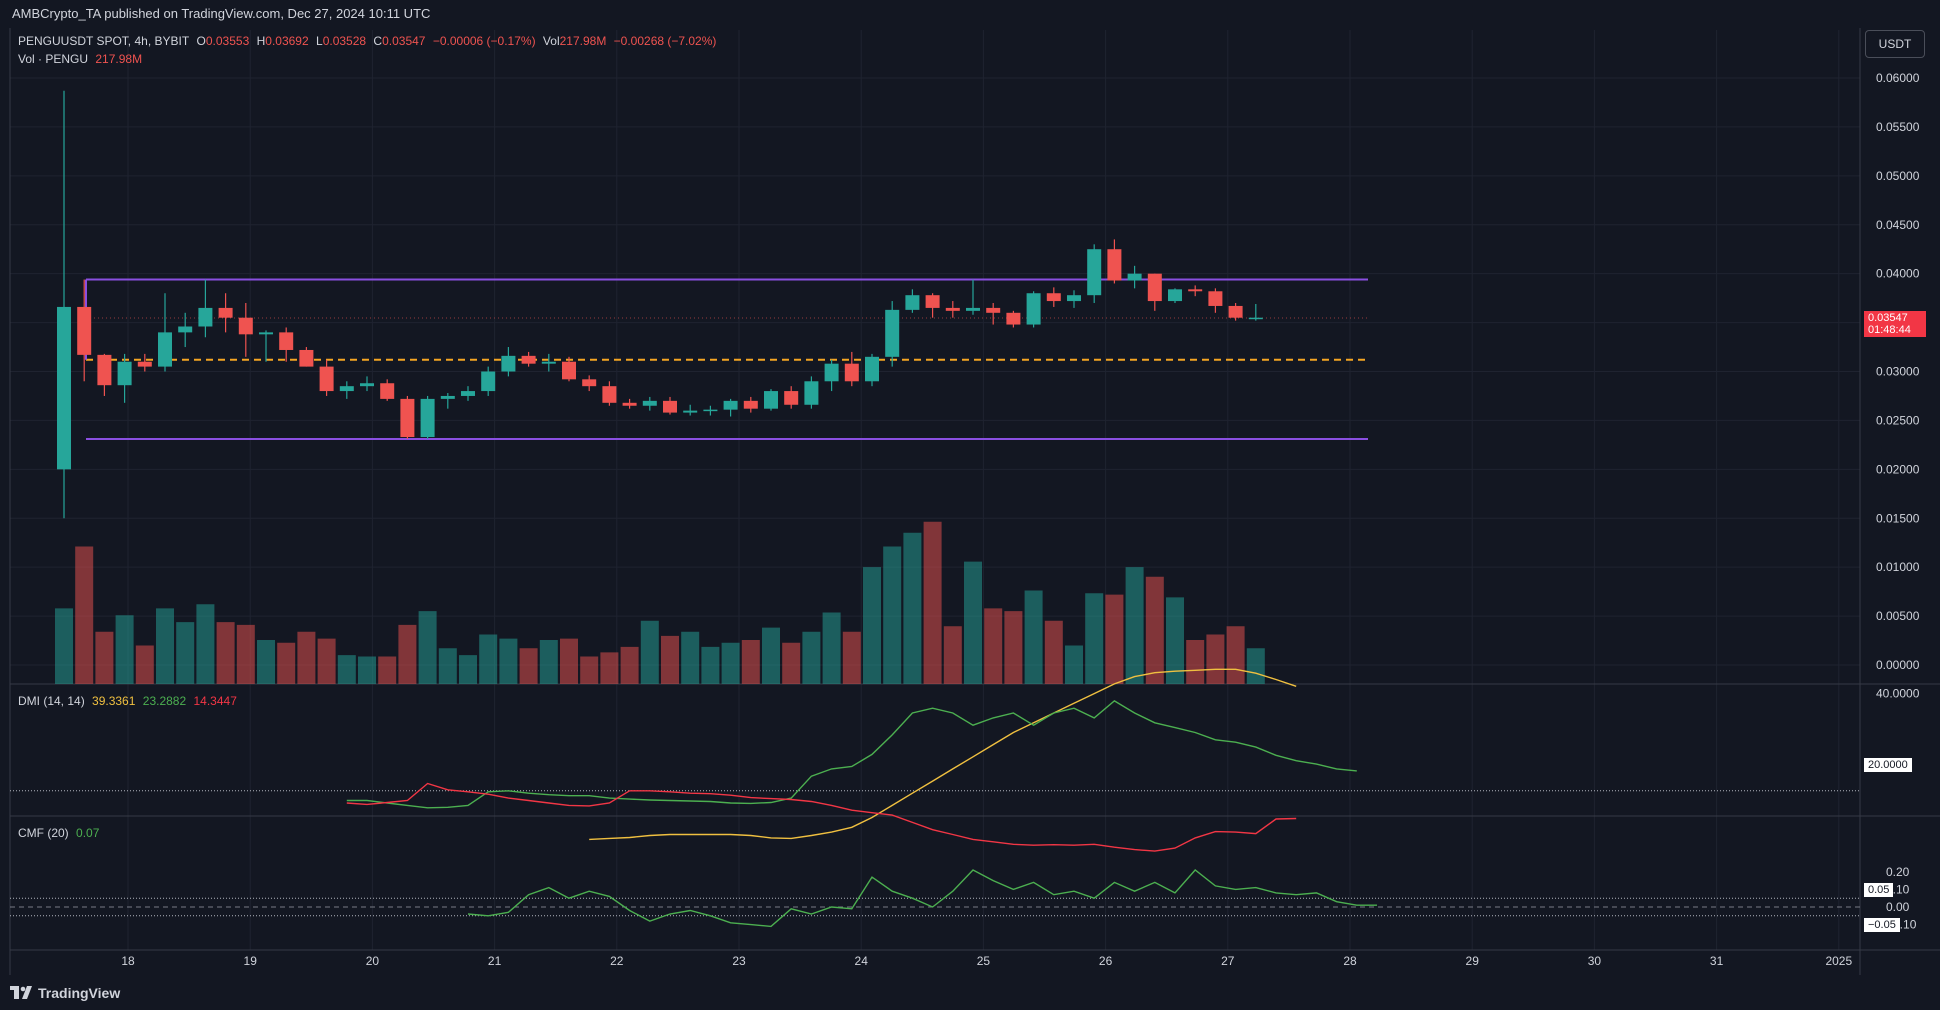 Image resolution: width=1940 pixels, height=1010 pixels. What do you see at coordinates (1595, 961) in the screenshot?
I see `time-tick-label: 30` at bounding box center [1595, 961].